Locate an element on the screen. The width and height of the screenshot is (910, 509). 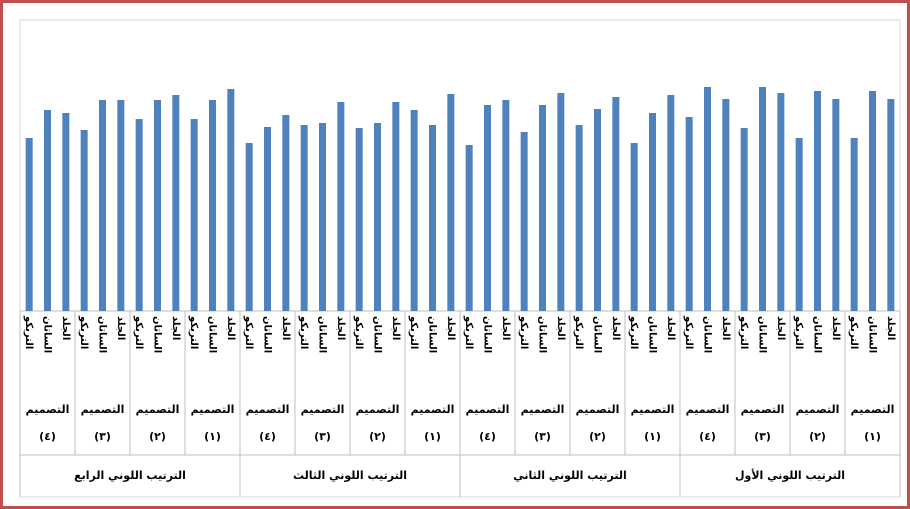
group-label: الترتيب اللوني الأول is located at coordinates (790, 475).